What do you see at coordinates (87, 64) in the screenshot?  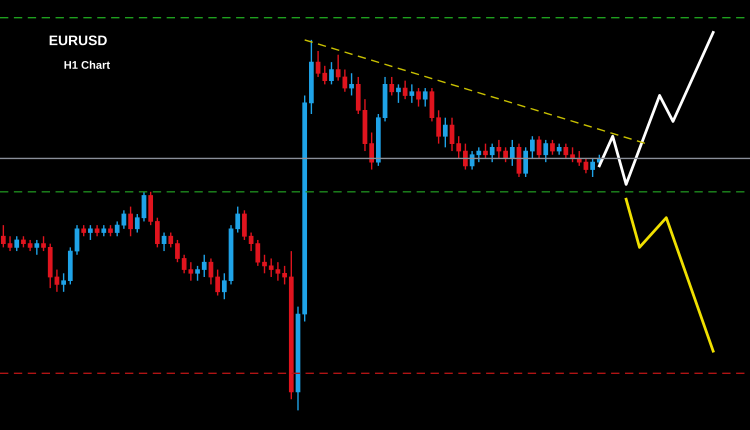 I see `text: H1 Chart` at bounding box center [87, 64].